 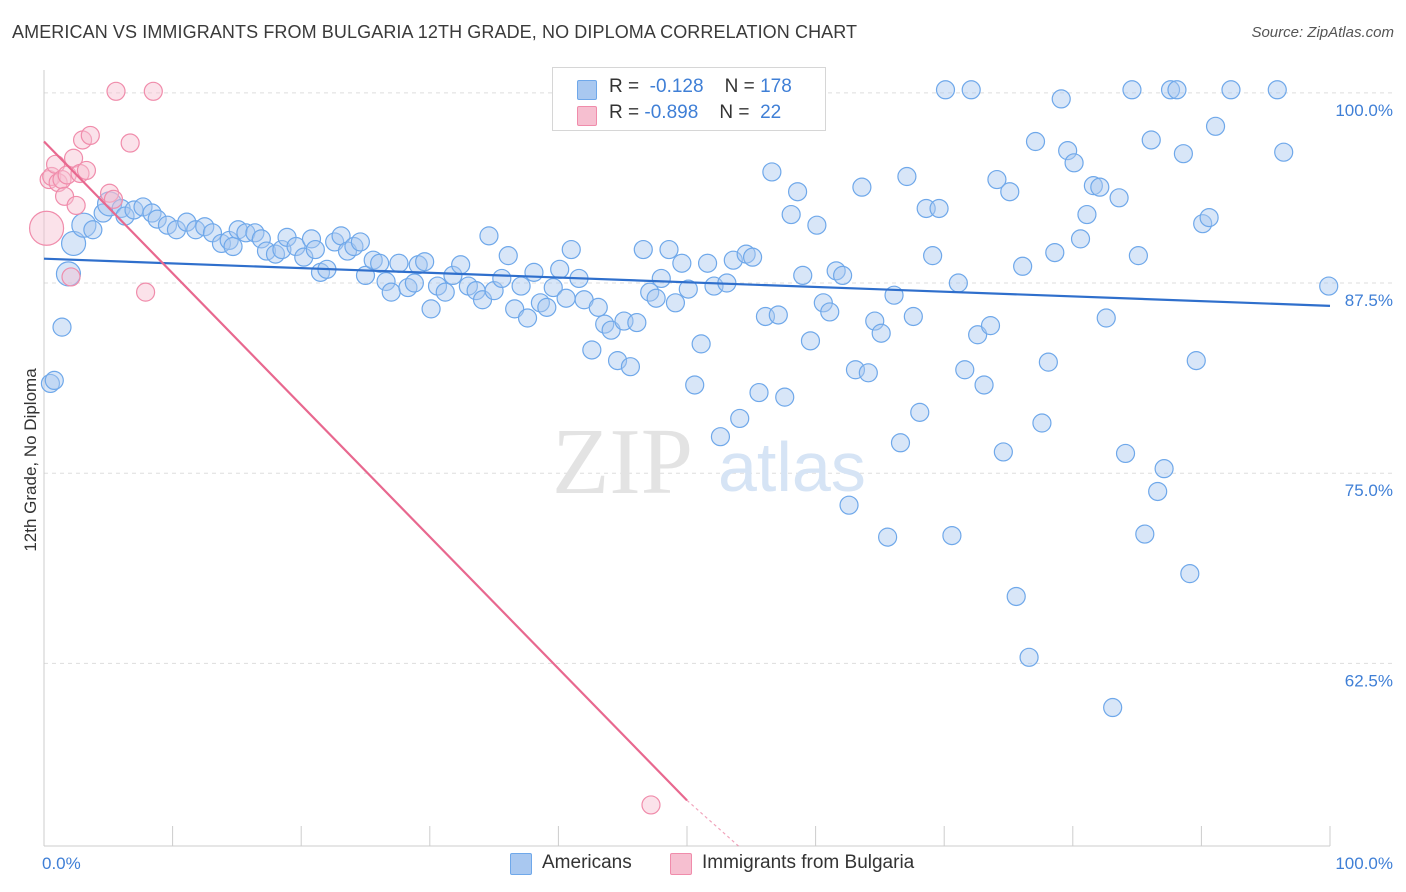 I want to click on legend-n-value: 178, so click(x=776, y=86).